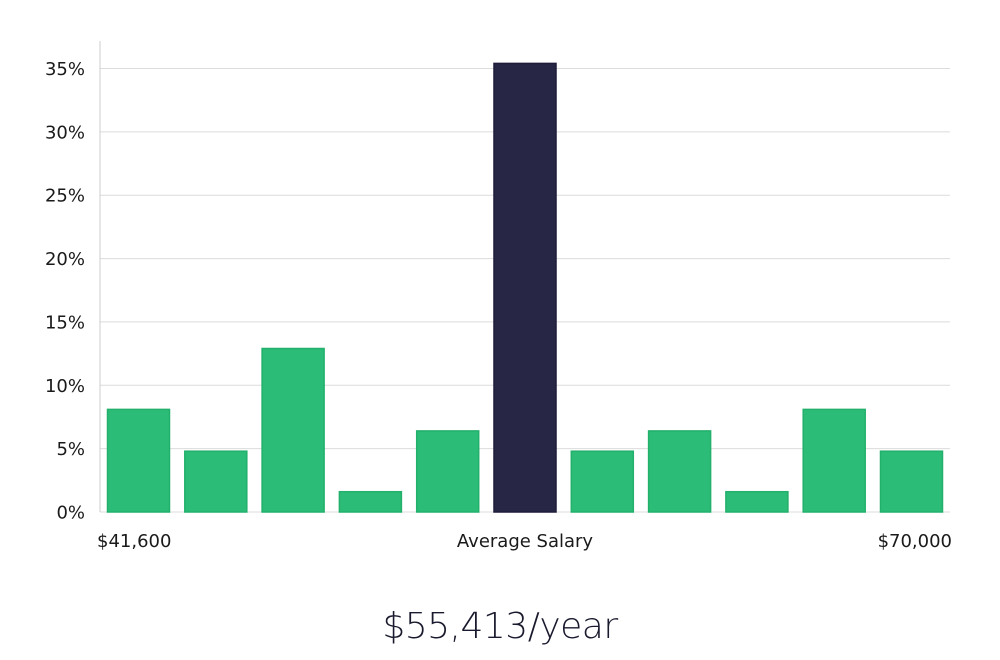 The width and height of the screenshot is (1000, 660). What do you see at coordinates (65, 291) in the screenshot?
I see `y-tick-labels: 0% 5% 10% 15% 20% 25% 30% 35%` at bounding box center [65, 291].